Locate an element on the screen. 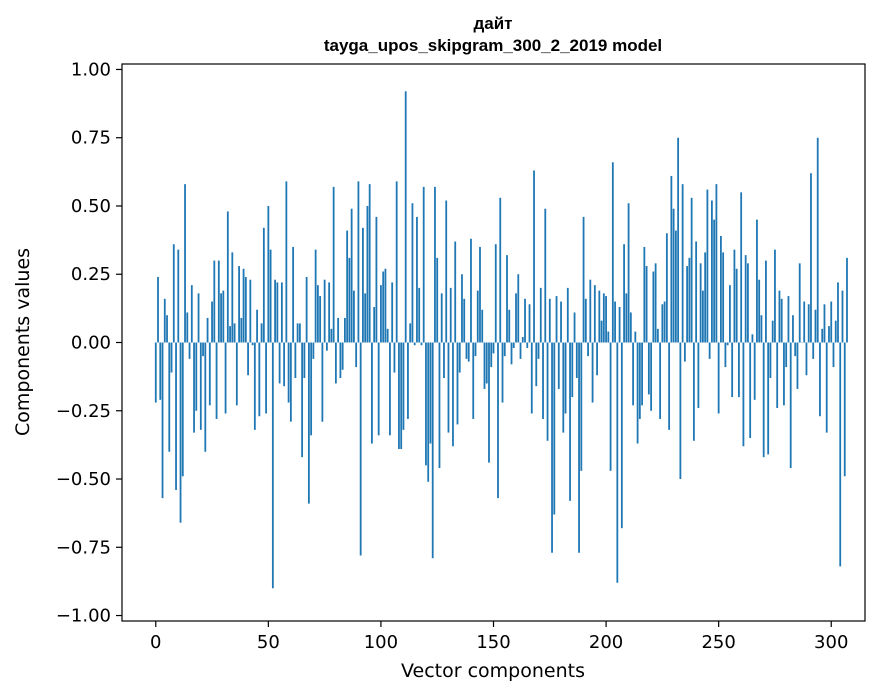 This screenshot has height=696, width=880. x-tick-label: 50 is located at coordinates (268, 642).